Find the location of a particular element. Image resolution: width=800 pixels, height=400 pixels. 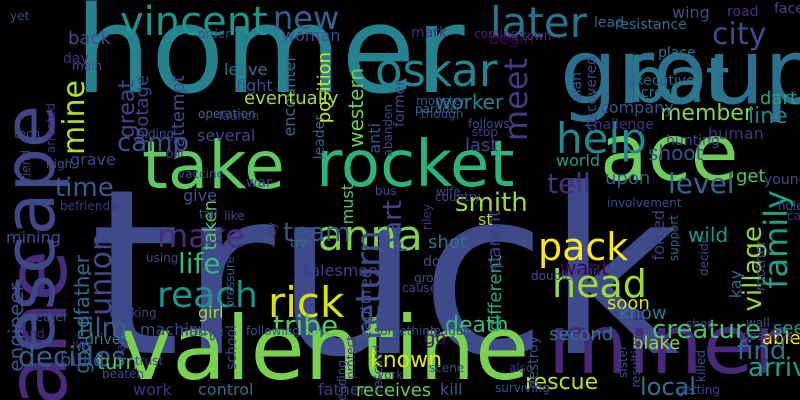

word-smith: smith is located at coordinates (491, 203).